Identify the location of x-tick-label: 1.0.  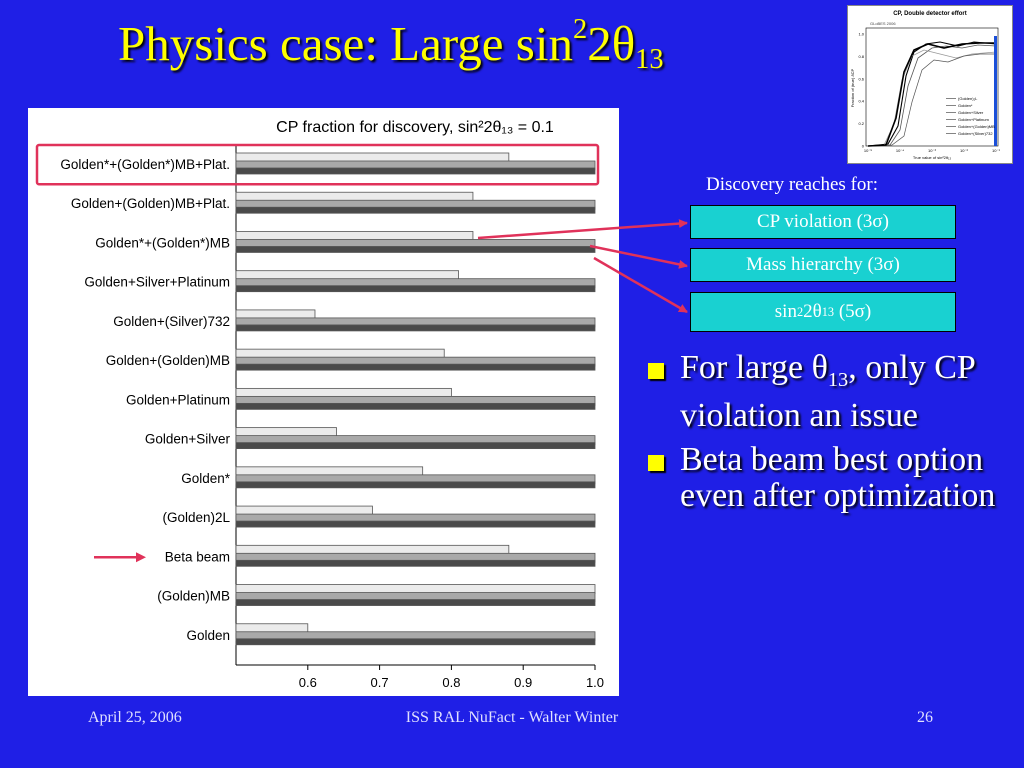
(595, 682).